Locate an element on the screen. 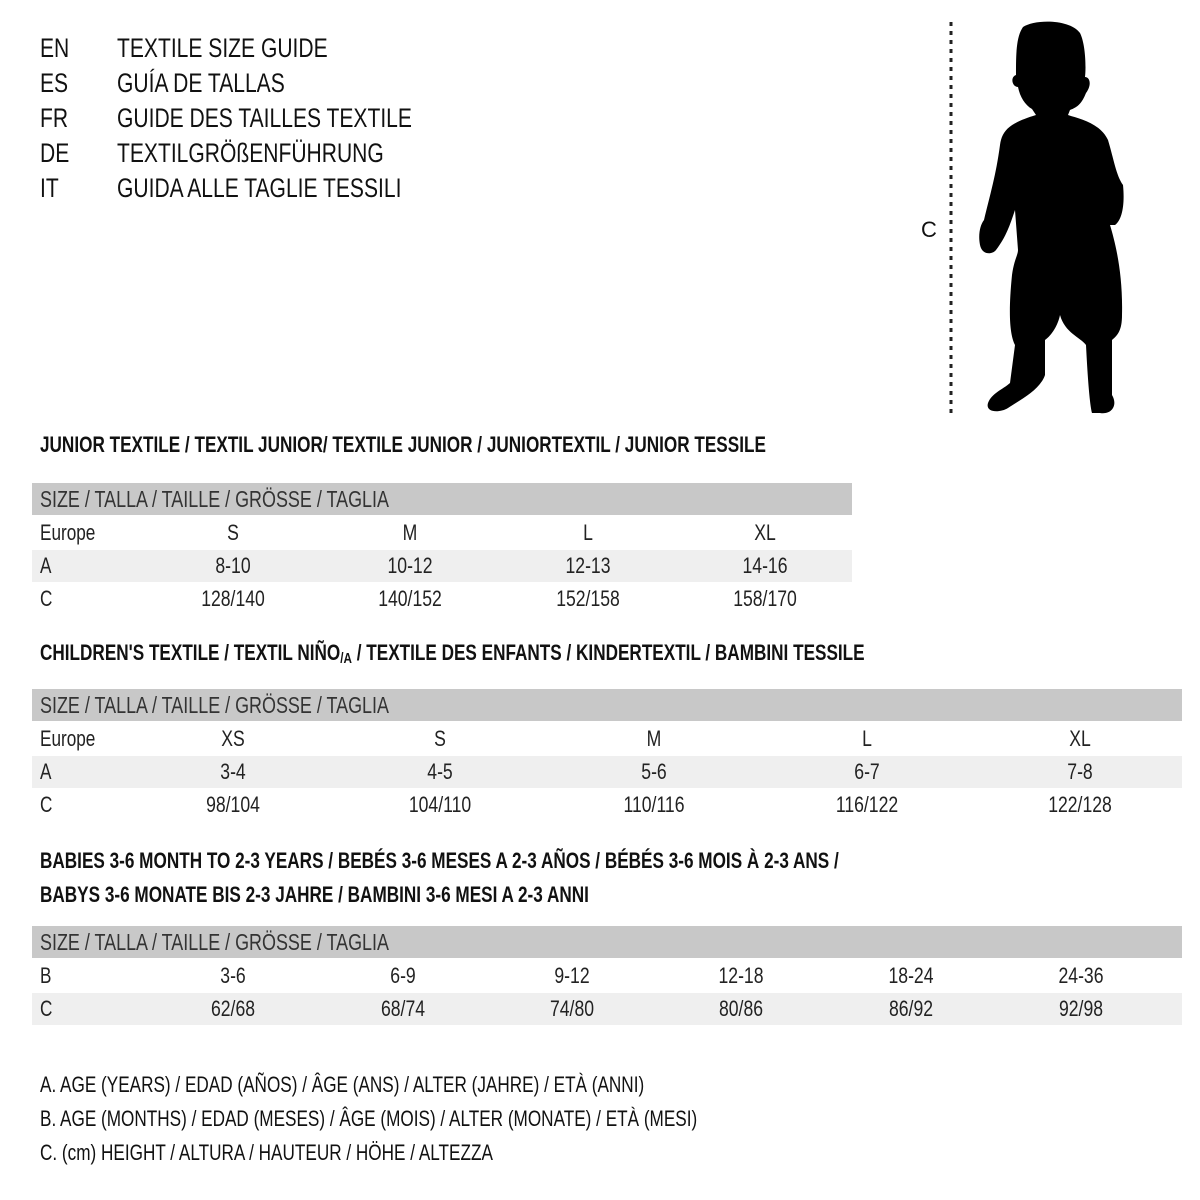  table-cell: 158/170 is located at coordinates (765, 598).